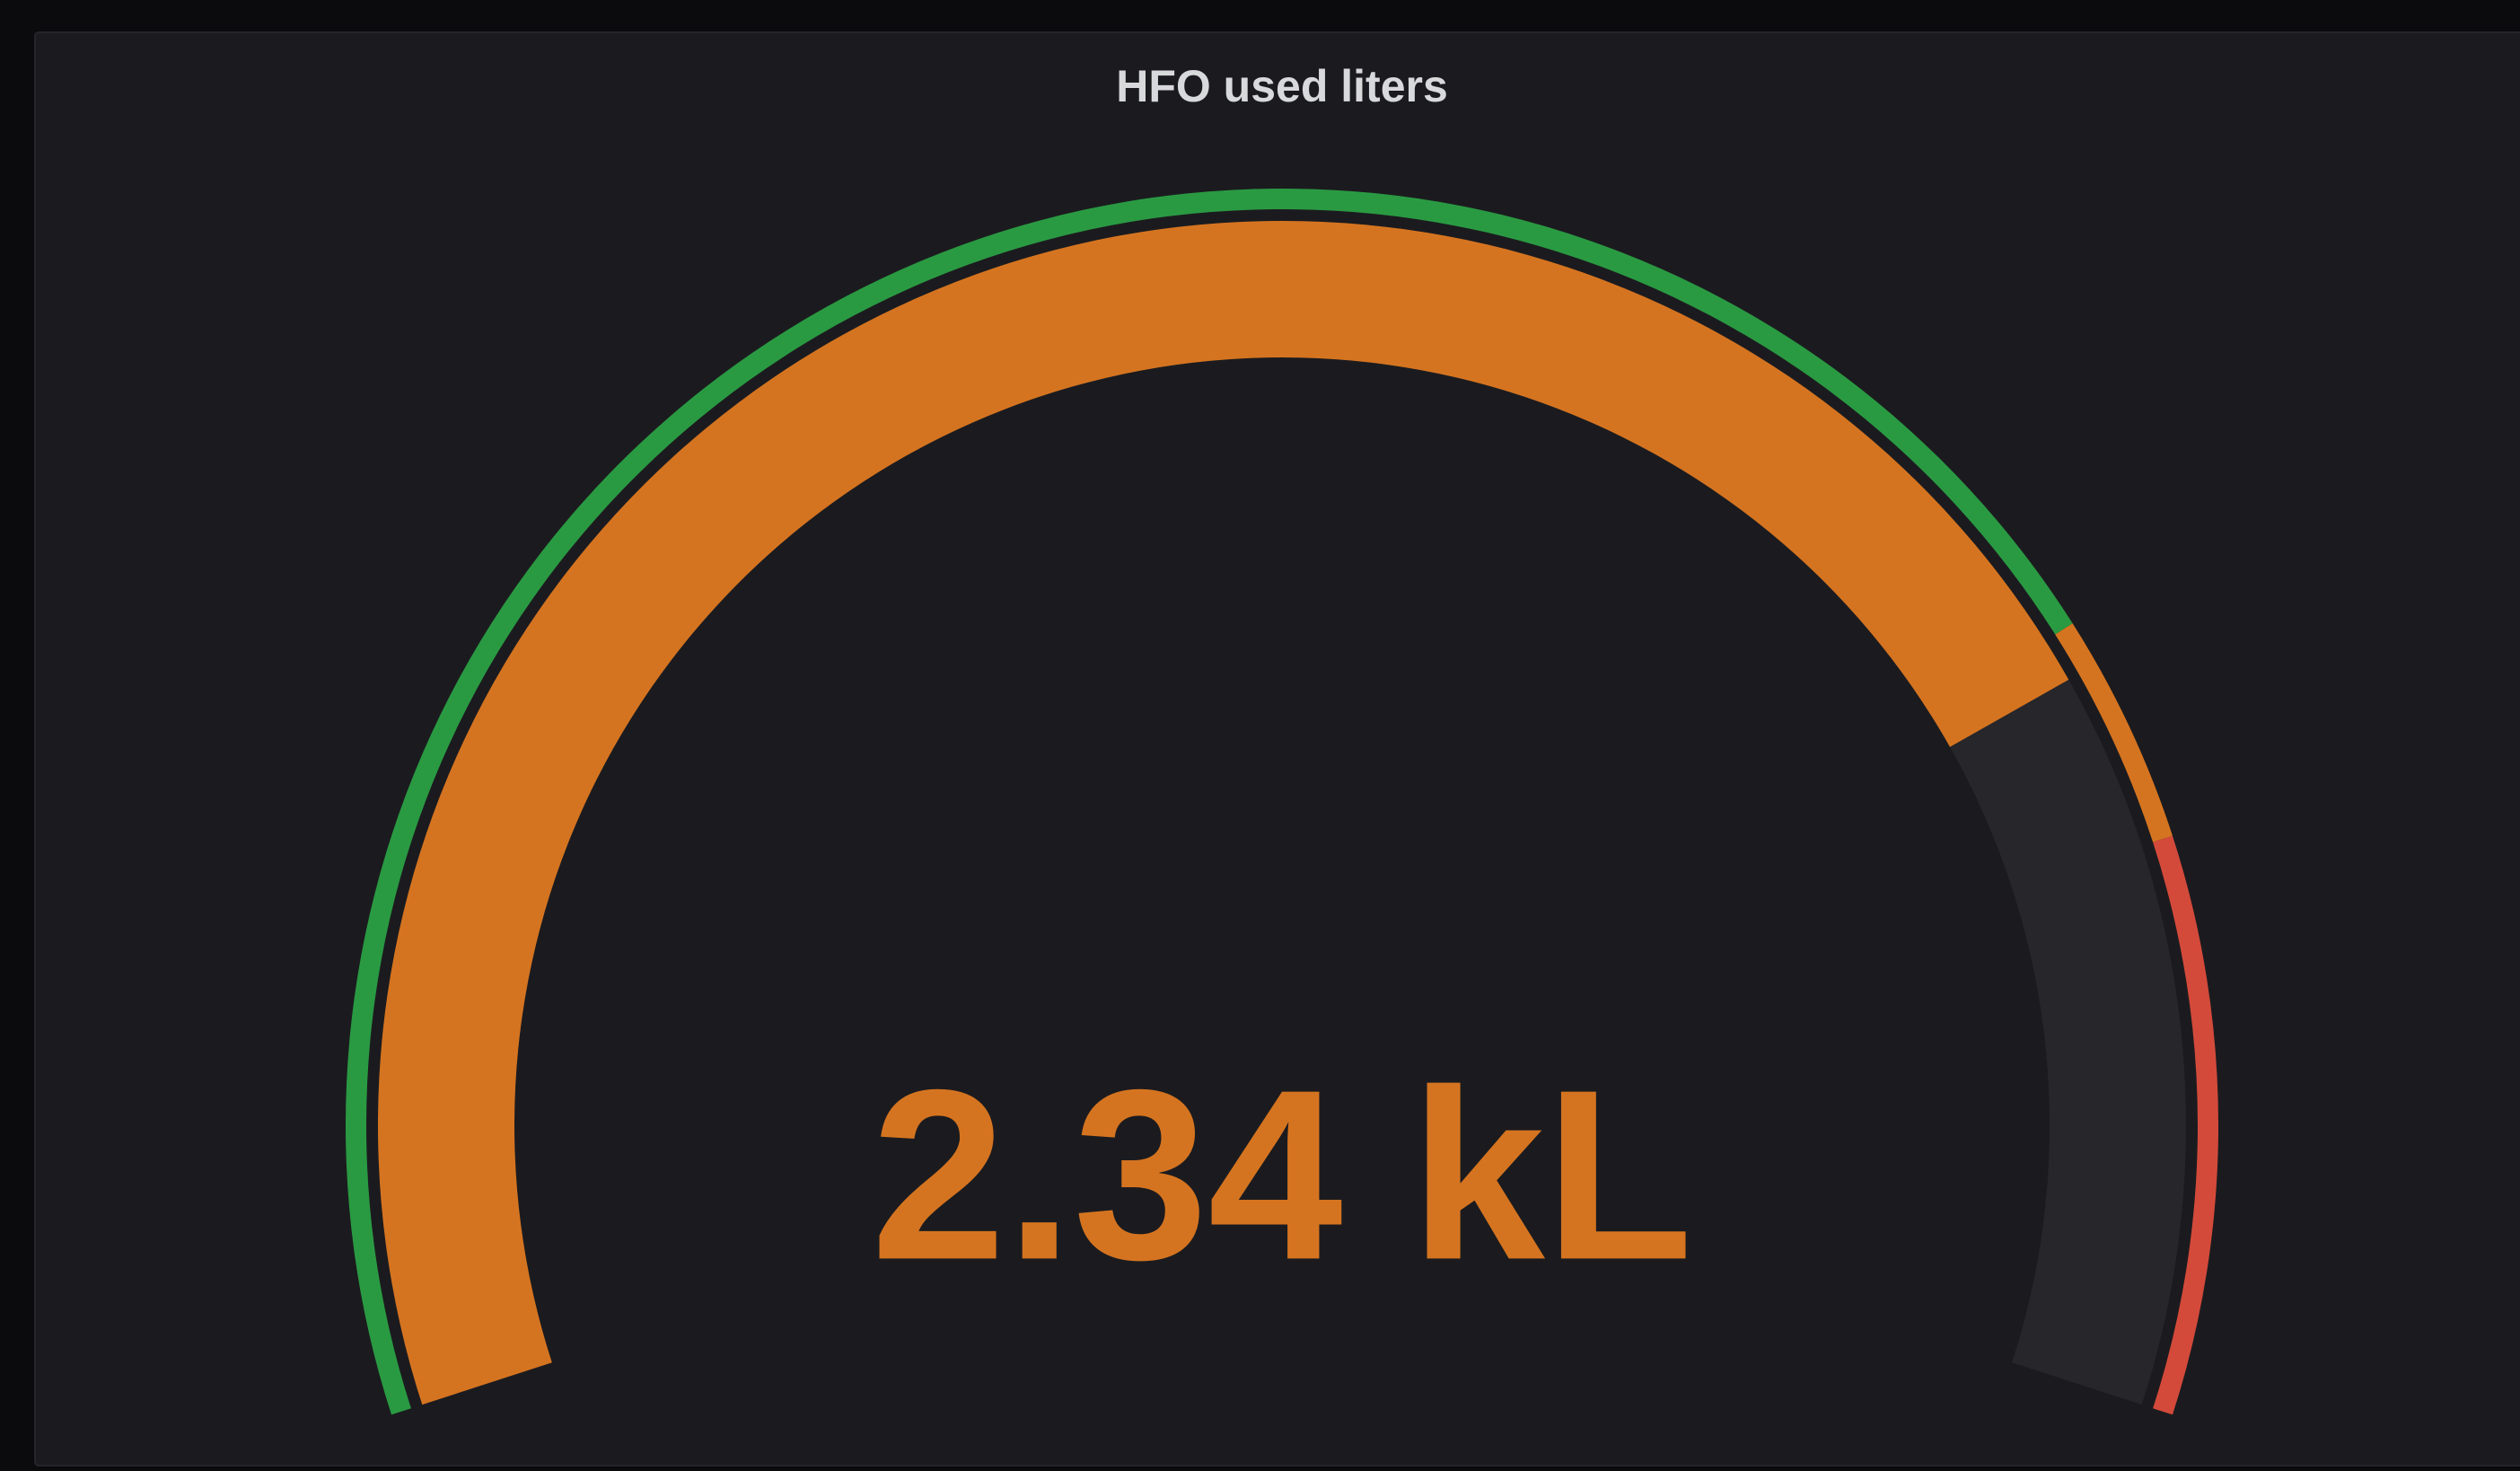  I want to click on value-label: 2.34 kL, so click(1282, 1175).